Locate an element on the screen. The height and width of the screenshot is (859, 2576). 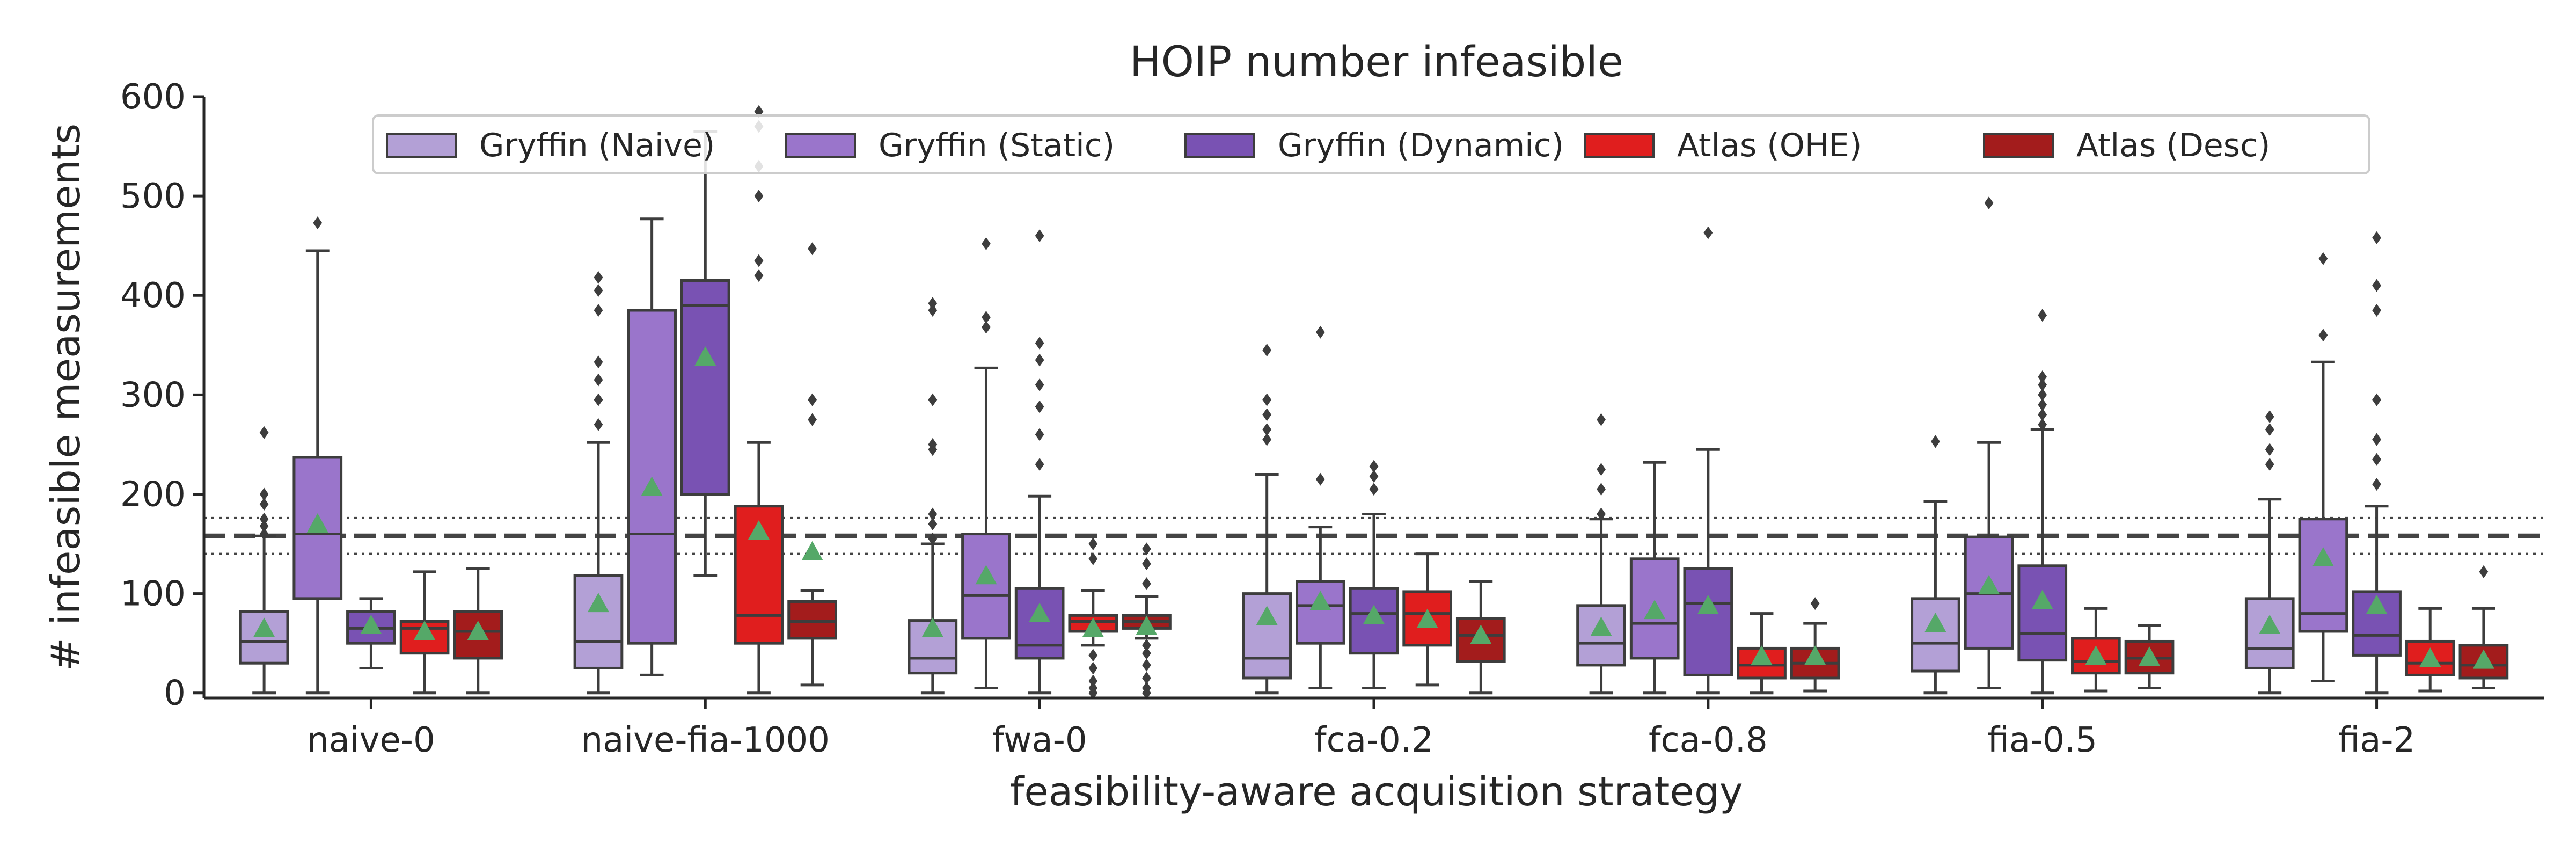
box-fia-0.5 is located at coordinates (1935, 565).